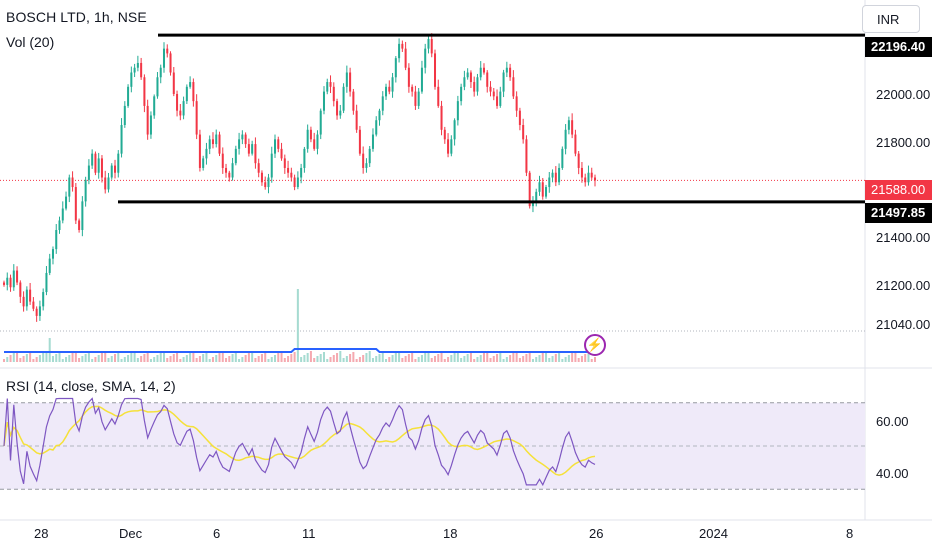 The width and height of the screenshot is (932, 550). Describe the element at coordinates (595, 345) in the screenshot. I see `lightning-icon: ⚡` at that location.